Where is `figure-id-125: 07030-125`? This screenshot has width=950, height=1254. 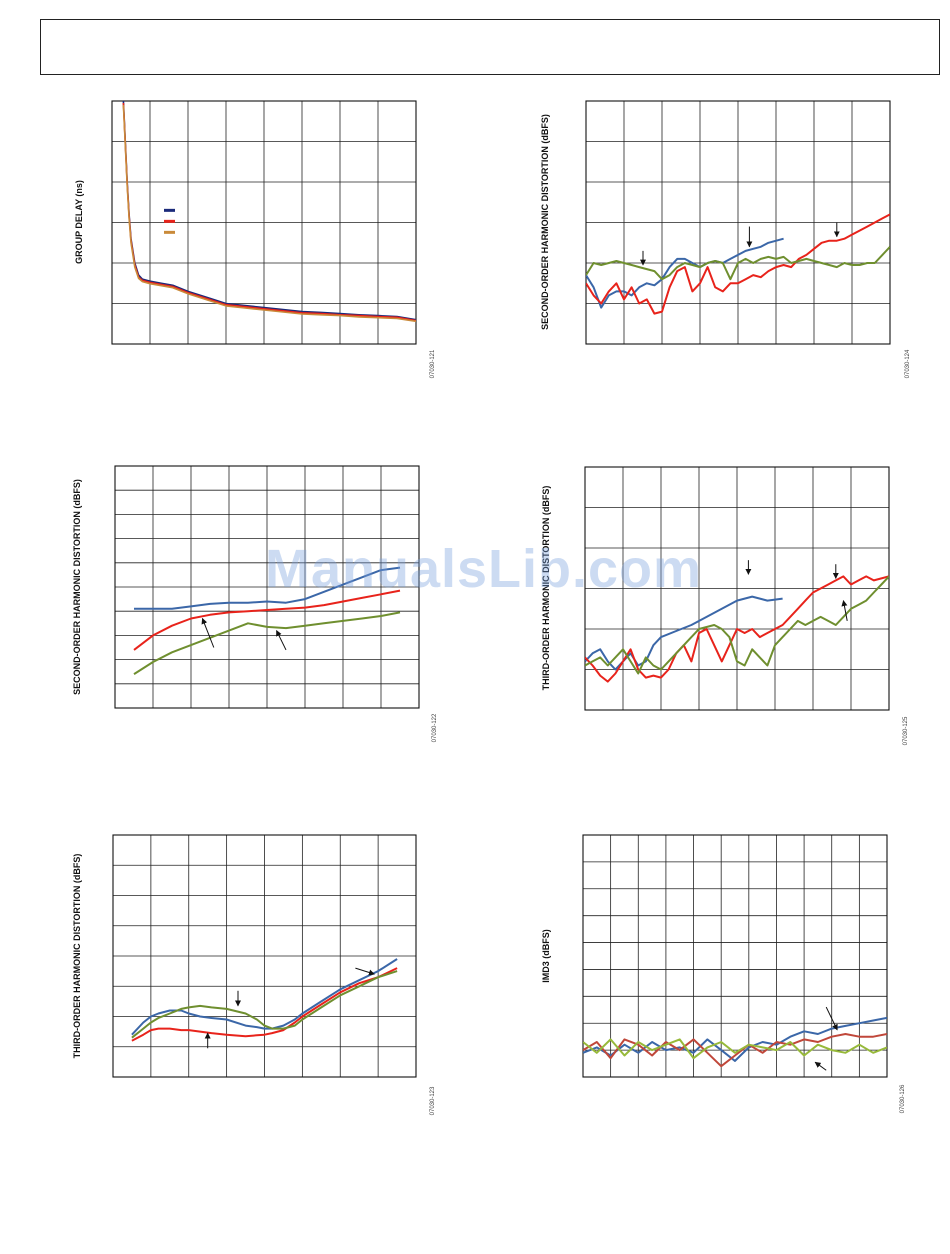
figure-id-125: 07030-125 is located at coordinates (906, 730).